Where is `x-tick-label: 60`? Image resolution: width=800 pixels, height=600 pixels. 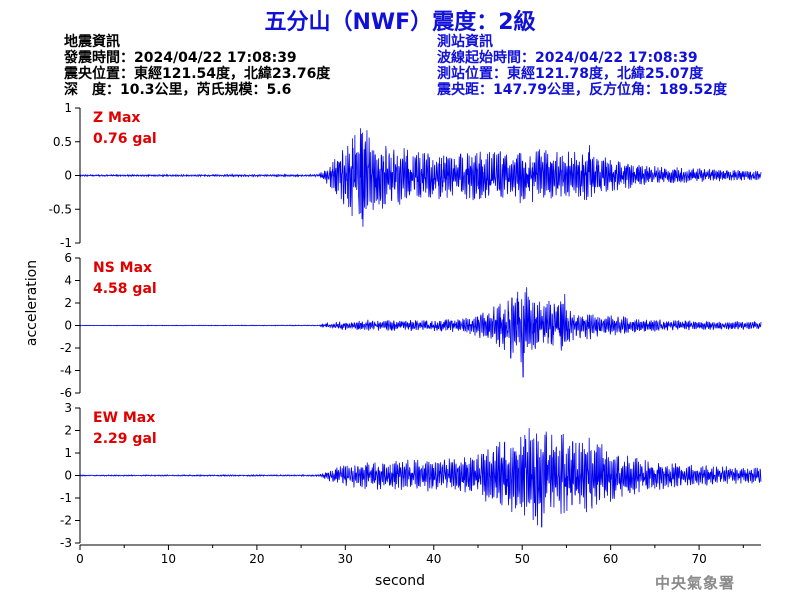
x-tick-label: 60 is located at coordinates (610, 559).